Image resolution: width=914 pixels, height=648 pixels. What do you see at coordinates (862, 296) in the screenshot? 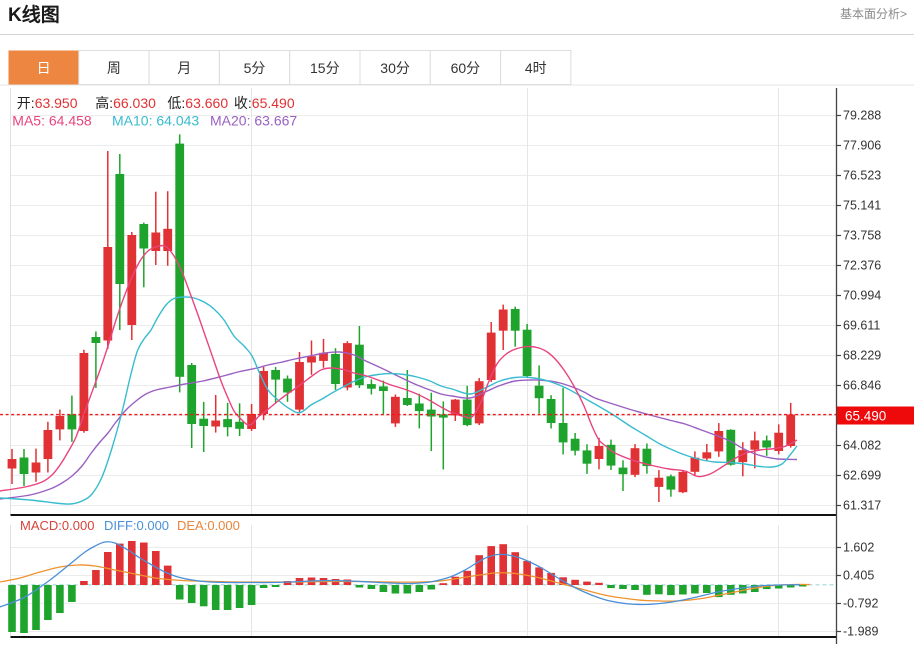
I see `svg-text: 70.994` at bounding box center [862, 296].